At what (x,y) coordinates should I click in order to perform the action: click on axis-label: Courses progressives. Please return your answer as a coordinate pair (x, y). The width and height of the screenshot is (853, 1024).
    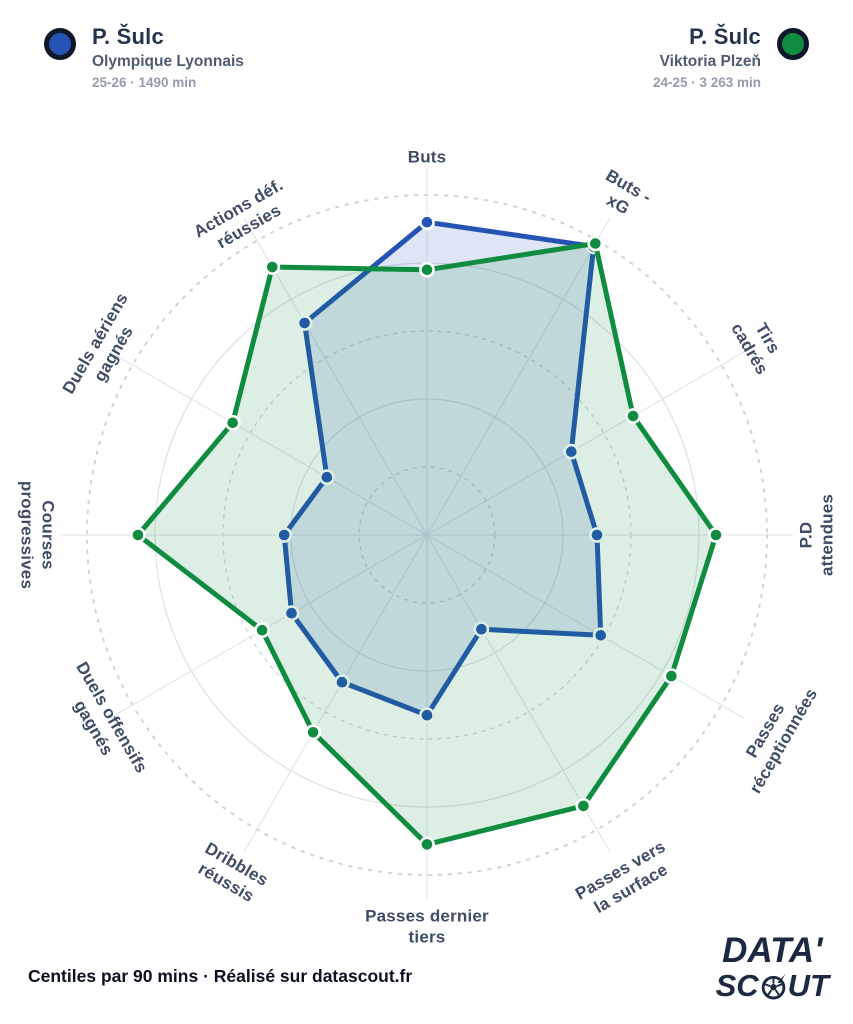
    Looking at the image, I should click on (38, 535).